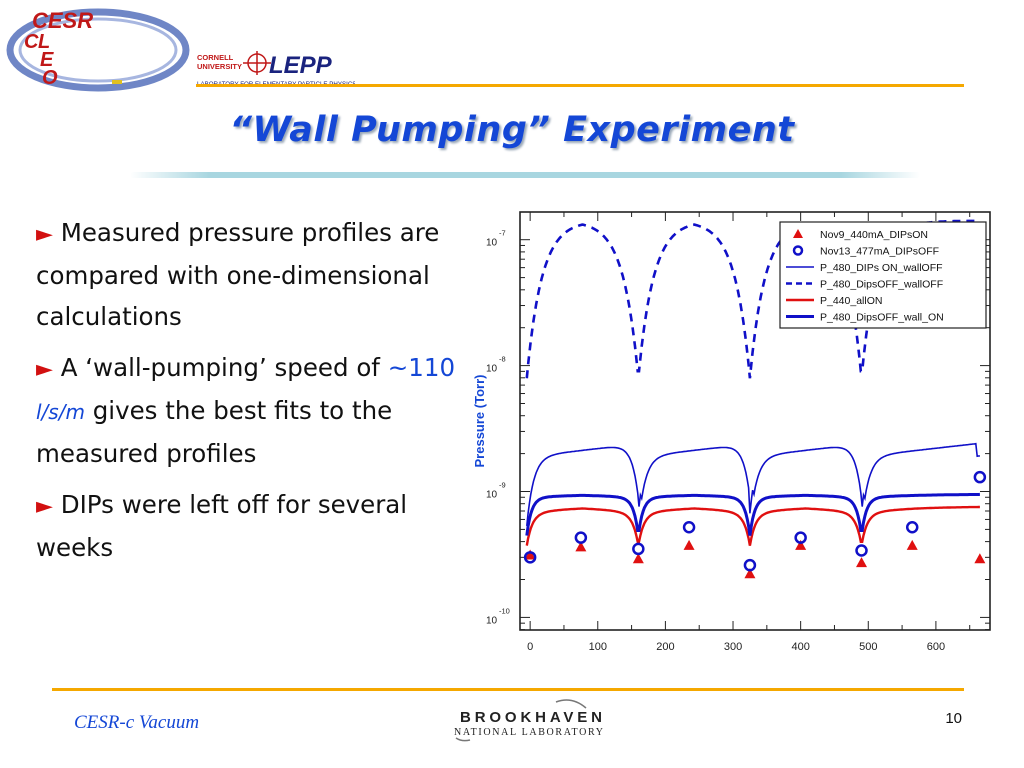 The height and width of the screenshot is (768, 1024). What do you see at coordinates (224, 367) in the screenshot?
I see `bullet-2-text-pre: A ‘wall-pumping’ speed of` at bounding box center [224, 367].